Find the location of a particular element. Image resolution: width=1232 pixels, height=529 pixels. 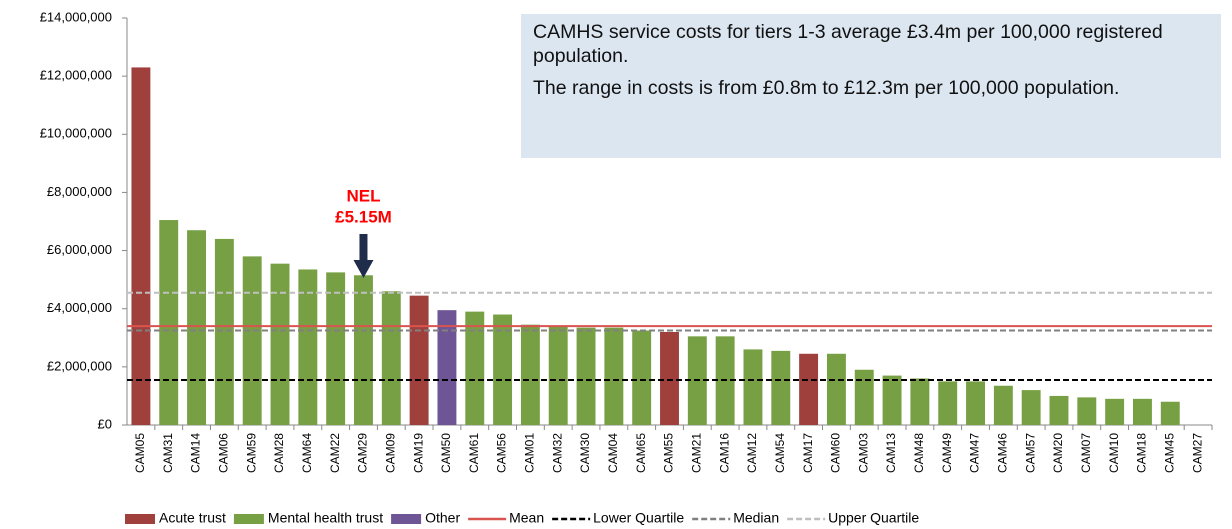

x-tick-label: CAM49 is located at coordinates (947, 453).